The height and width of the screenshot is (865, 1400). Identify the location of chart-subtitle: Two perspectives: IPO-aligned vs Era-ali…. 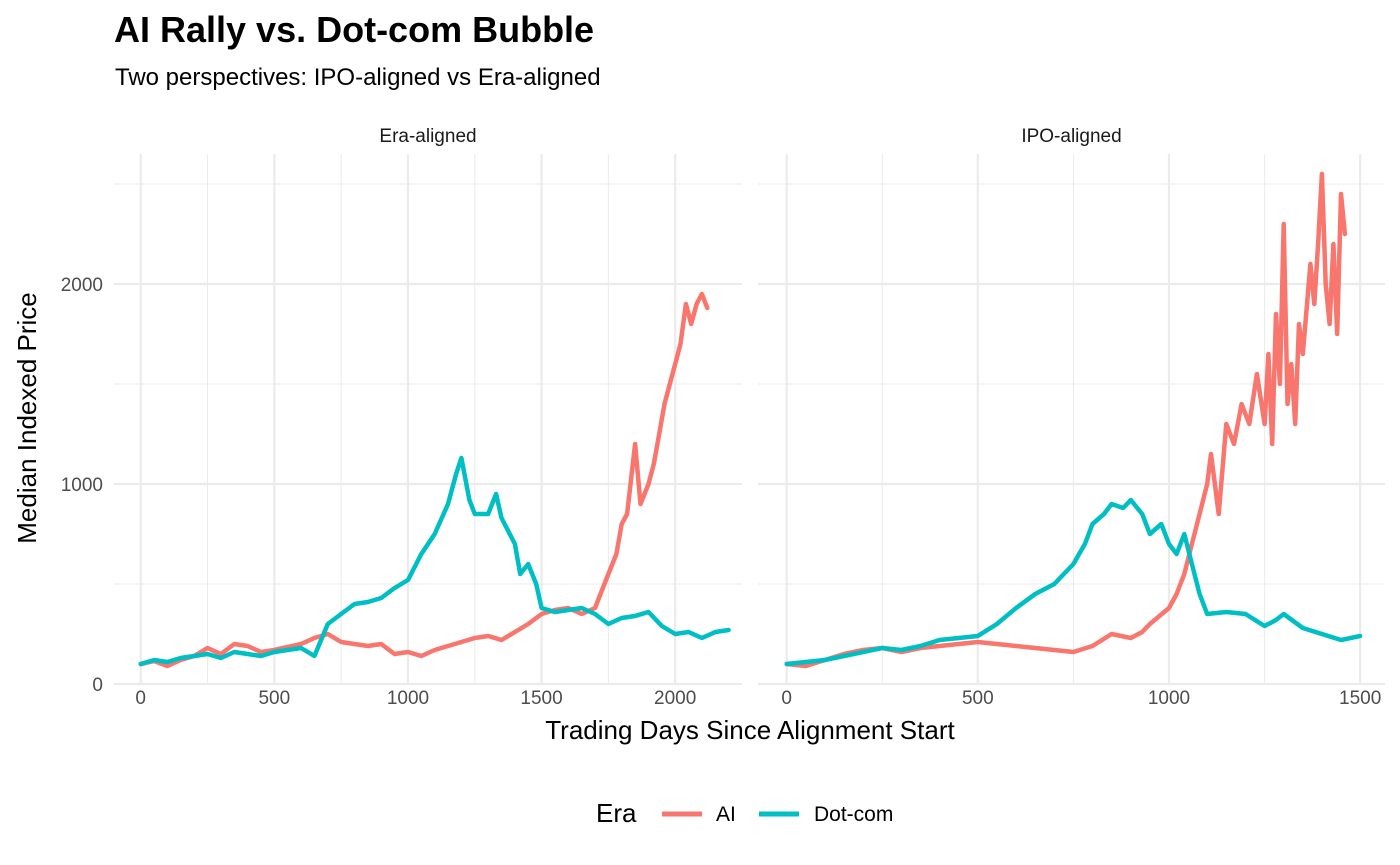
(358, 77).